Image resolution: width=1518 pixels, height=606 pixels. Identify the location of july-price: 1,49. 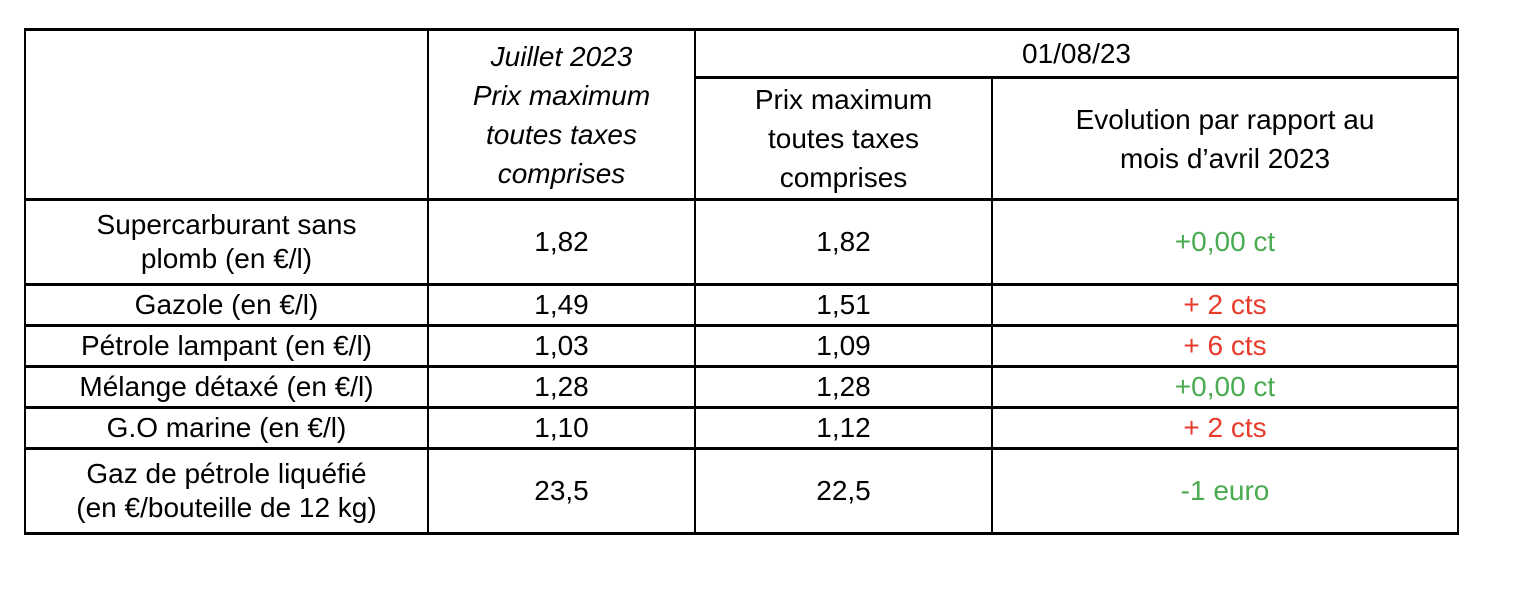
(561, 305).